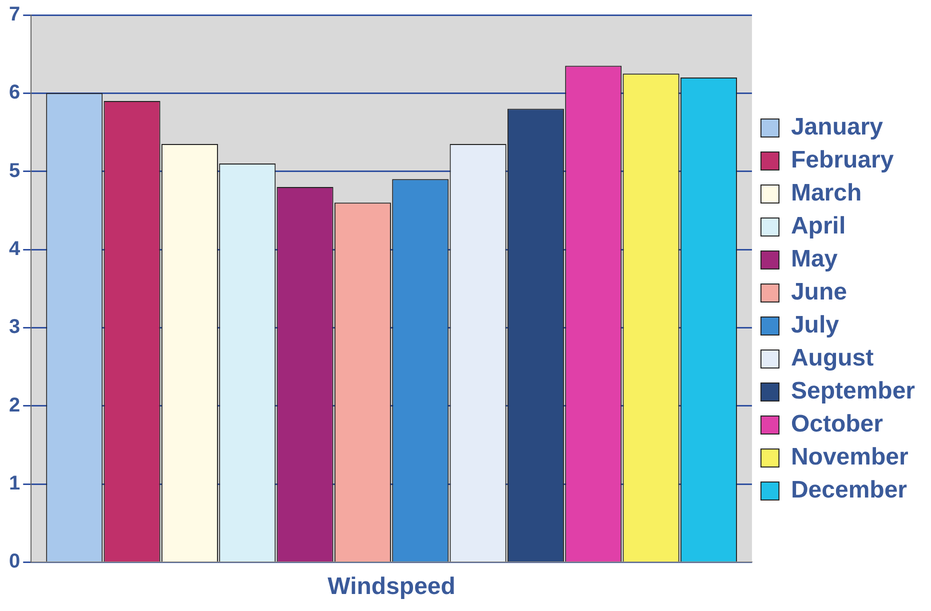  I want to click on legend-label: January, so click(837, 127).